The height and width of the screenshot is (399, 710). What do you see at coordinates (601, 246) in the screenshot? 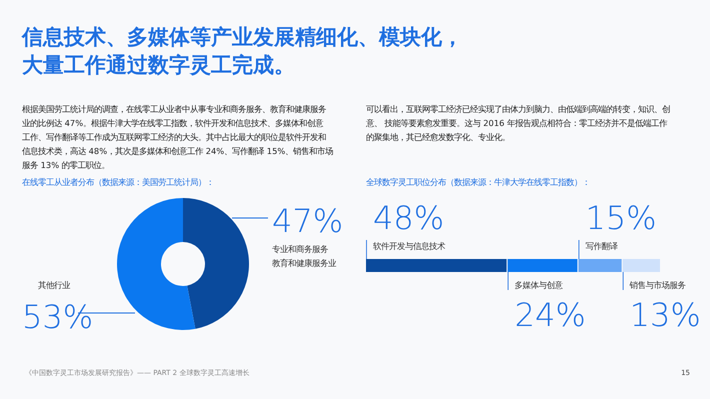
I see `series-label: 写作翻译` at bounding box center [601, 246].